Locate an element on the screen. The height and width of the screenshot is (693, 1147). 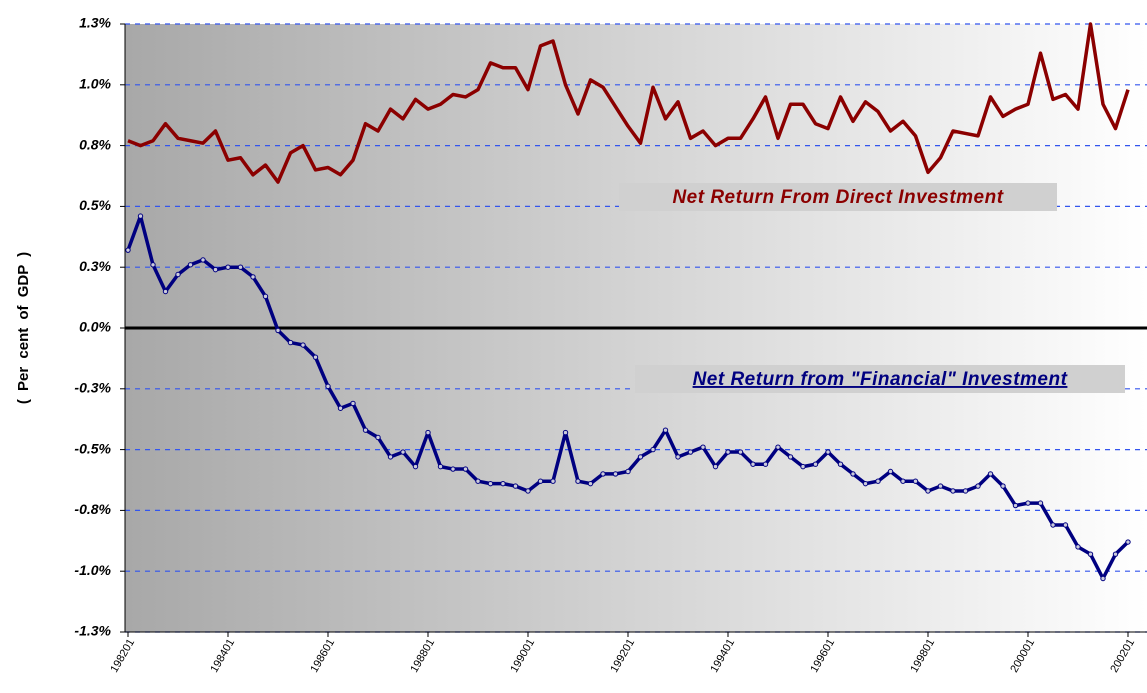
y-tick-label: 0.5% is located at coordinates (95, 205).